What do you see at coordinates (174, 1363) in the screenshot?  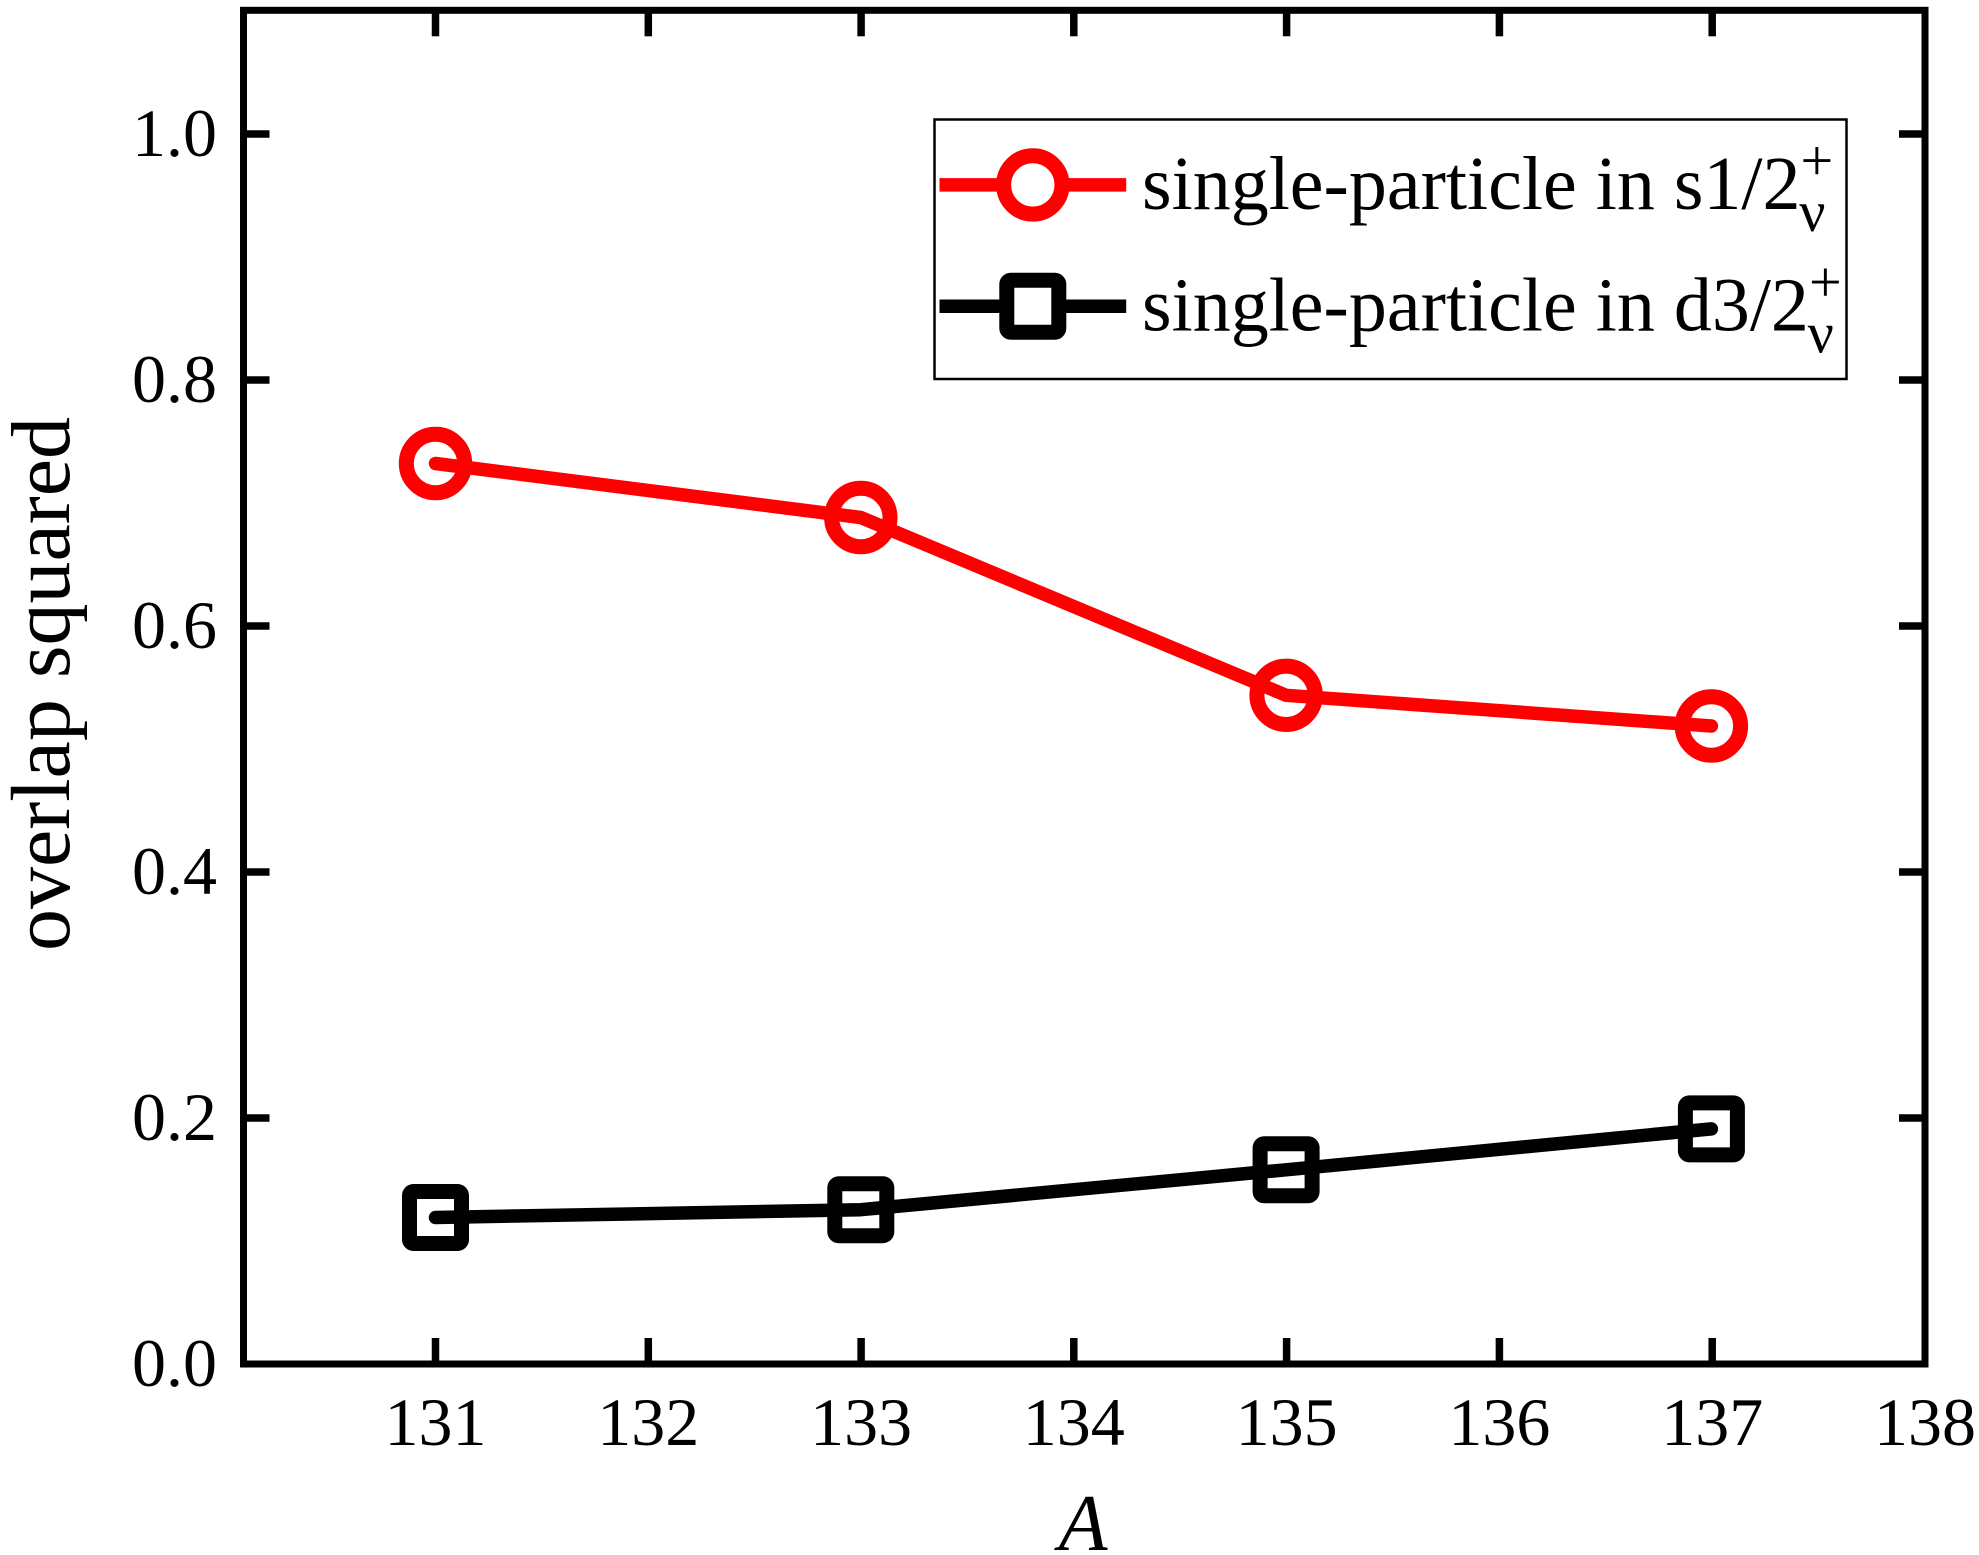 I see `svg-text: 0.0` at bounding box center [174, 1363].